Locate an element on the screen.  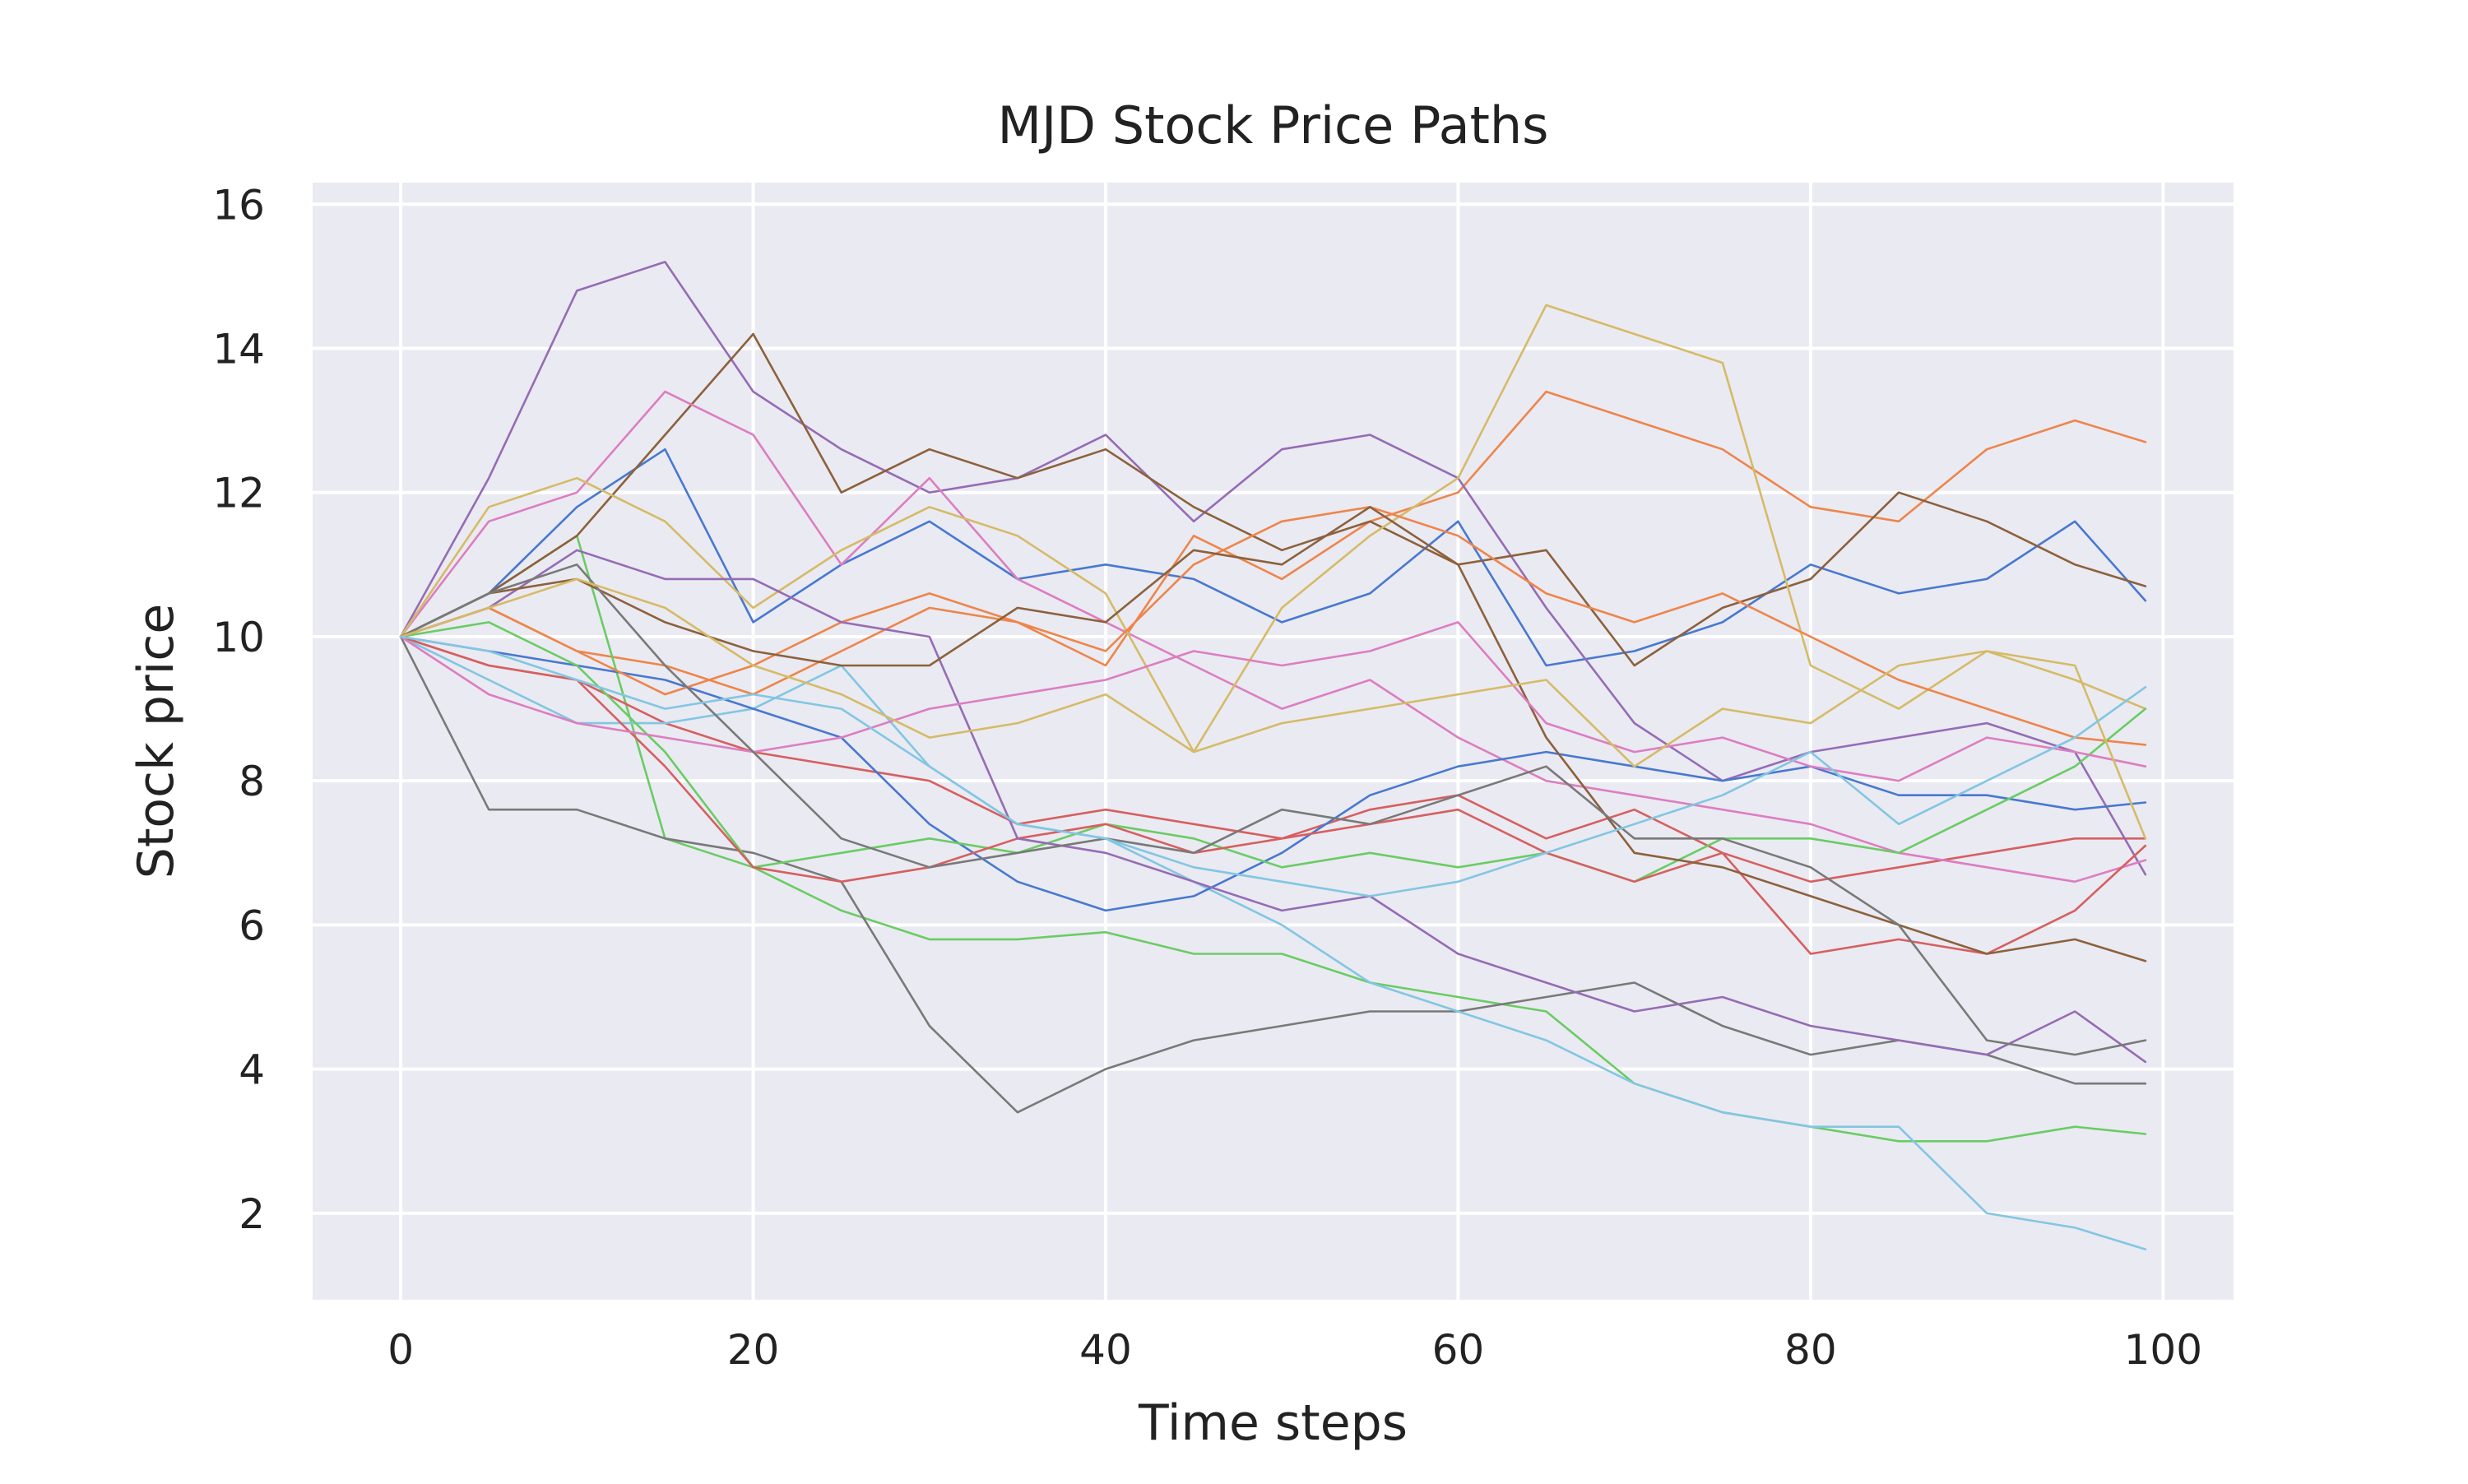
y-axis-label: Stock price is located at coordinates (156, 741).